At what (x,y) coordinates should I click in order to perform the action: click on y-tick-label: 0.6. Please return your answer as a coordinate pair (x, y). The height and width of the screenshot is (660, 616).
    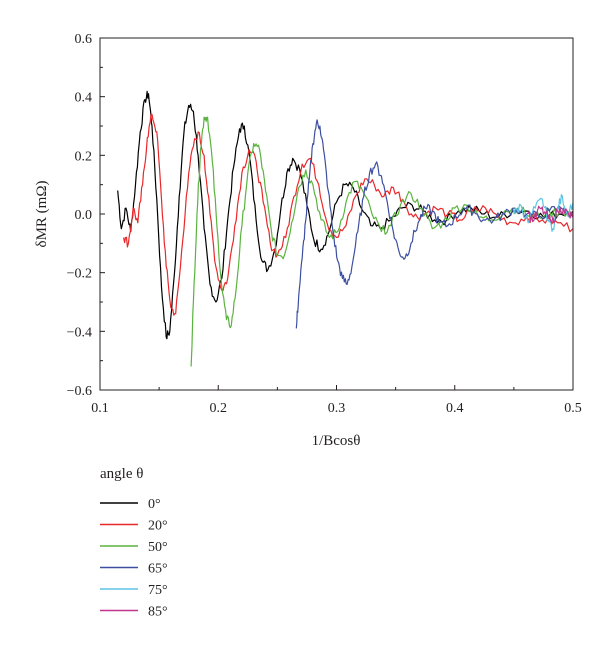
    Looking at the image, I should click on (84, 39).